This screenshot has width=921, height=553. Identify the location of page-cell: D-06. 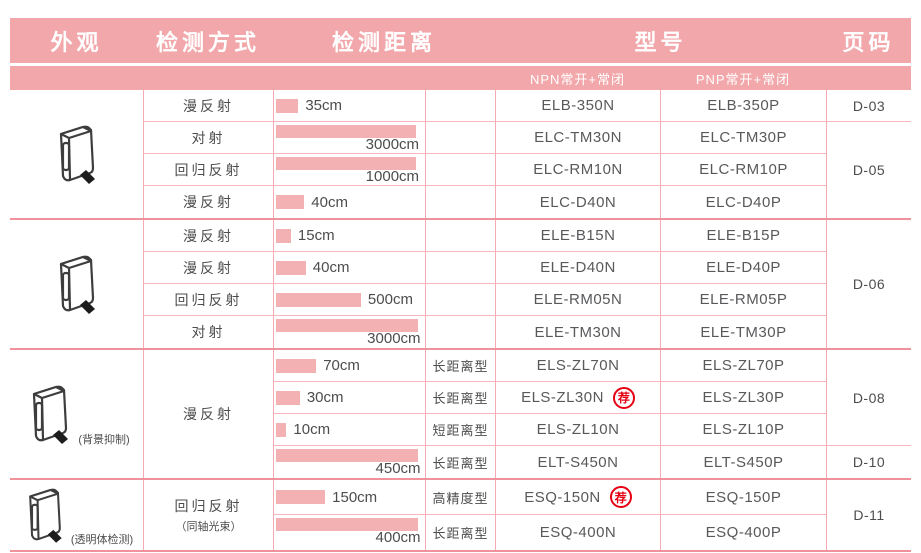
(868, 284).